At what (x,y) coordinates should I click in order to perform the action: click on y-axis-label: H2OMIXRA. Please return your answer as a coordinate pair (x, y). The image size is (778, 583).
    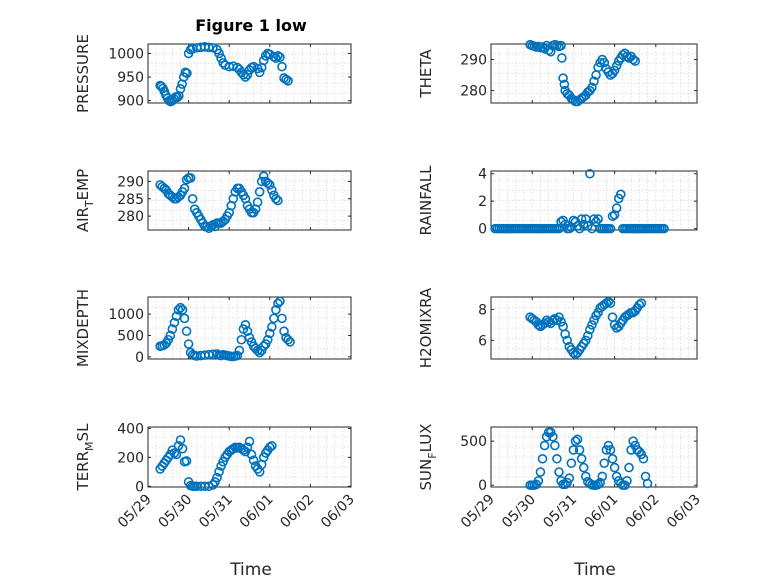
    Looking at the image, I should click on (426, 327).